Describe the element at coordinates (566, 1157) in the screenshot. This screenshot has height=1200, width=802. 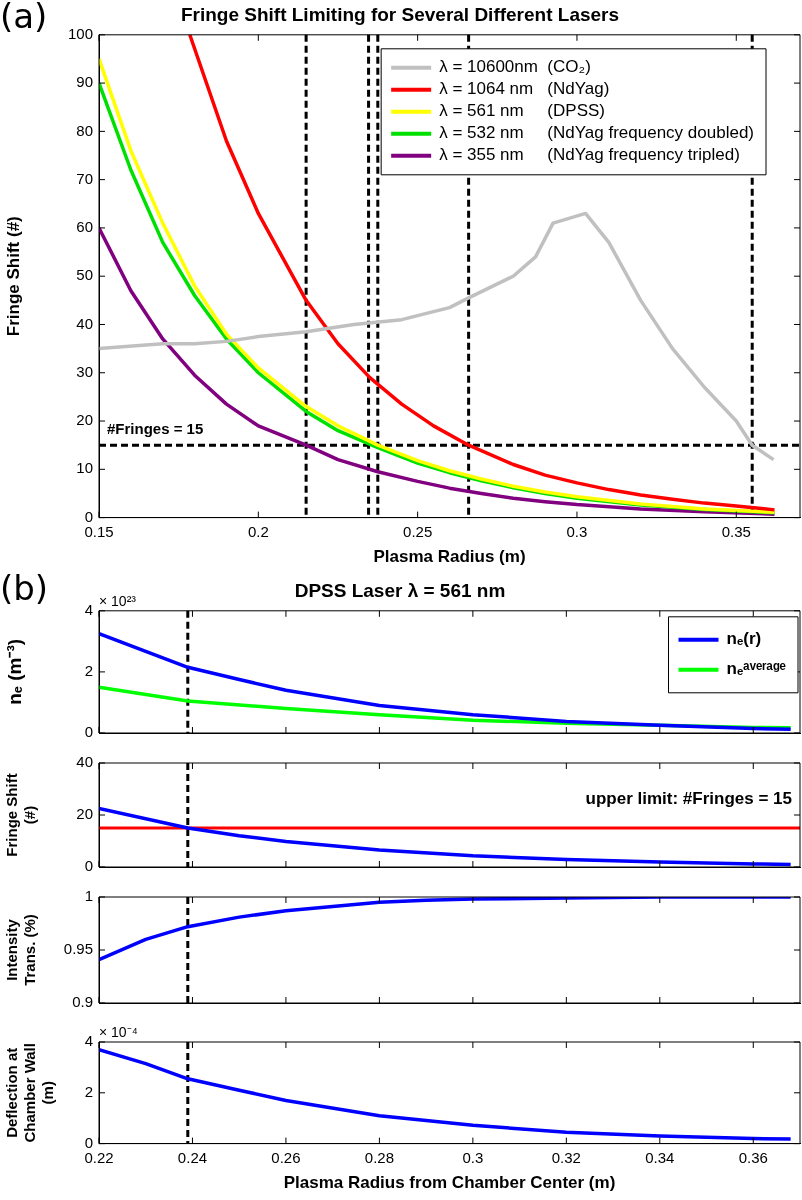
I see `x-tick-label: 0.32` at that location.